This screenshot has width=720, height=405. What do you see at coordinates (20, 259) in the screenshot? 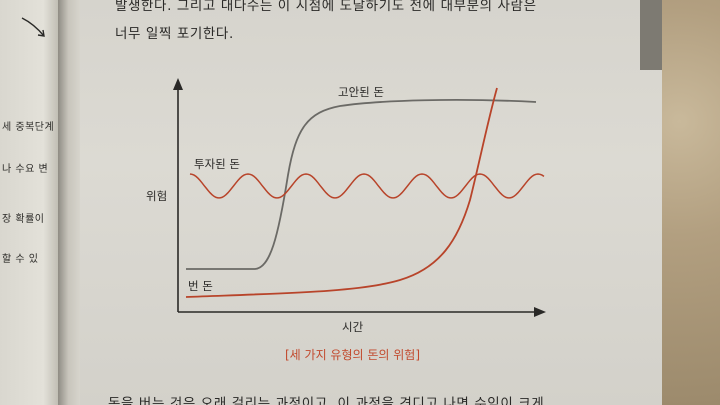
I see `left-page-fragment: 할 수 있` at bounding box center [20, 259].